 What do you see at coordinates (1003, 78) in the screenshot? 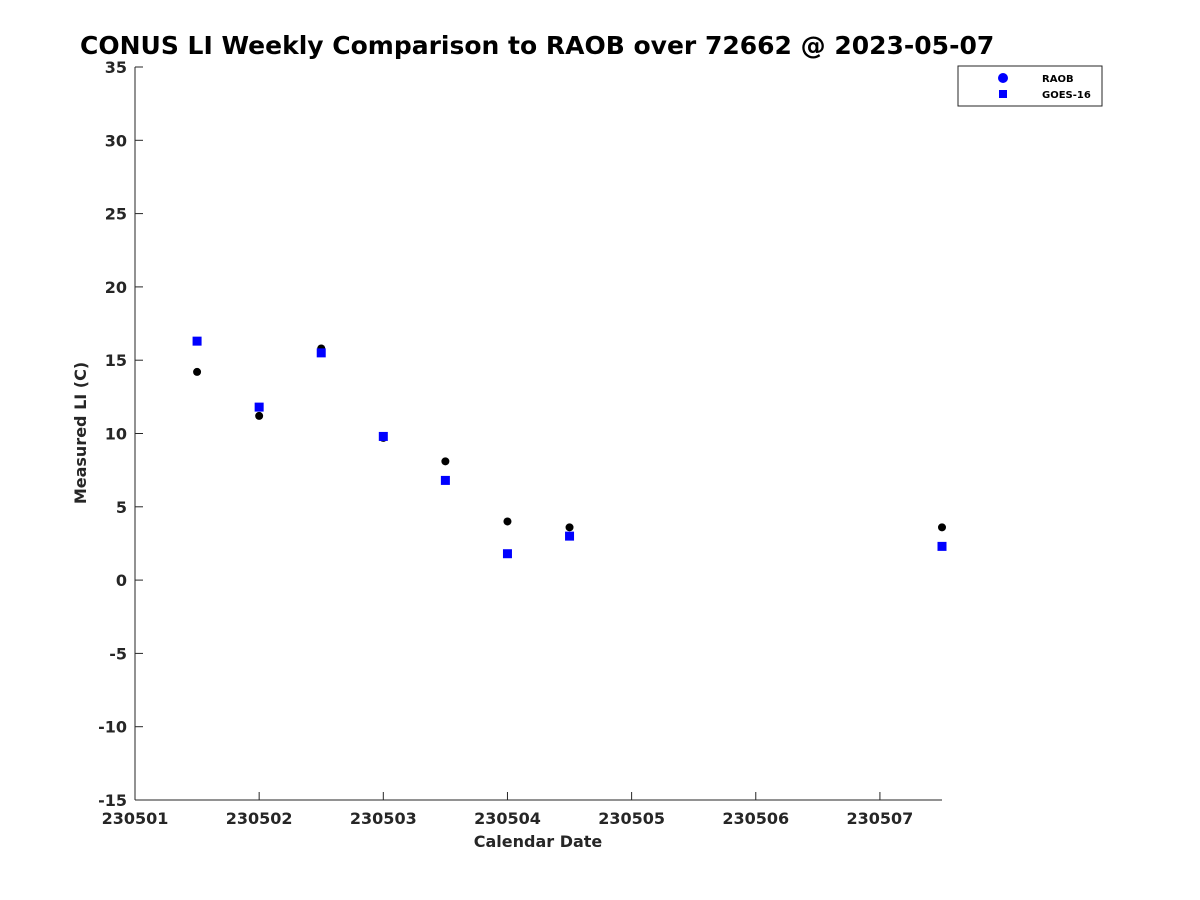
I see `legend-marker-circle` at bounding box center [1003, 78].